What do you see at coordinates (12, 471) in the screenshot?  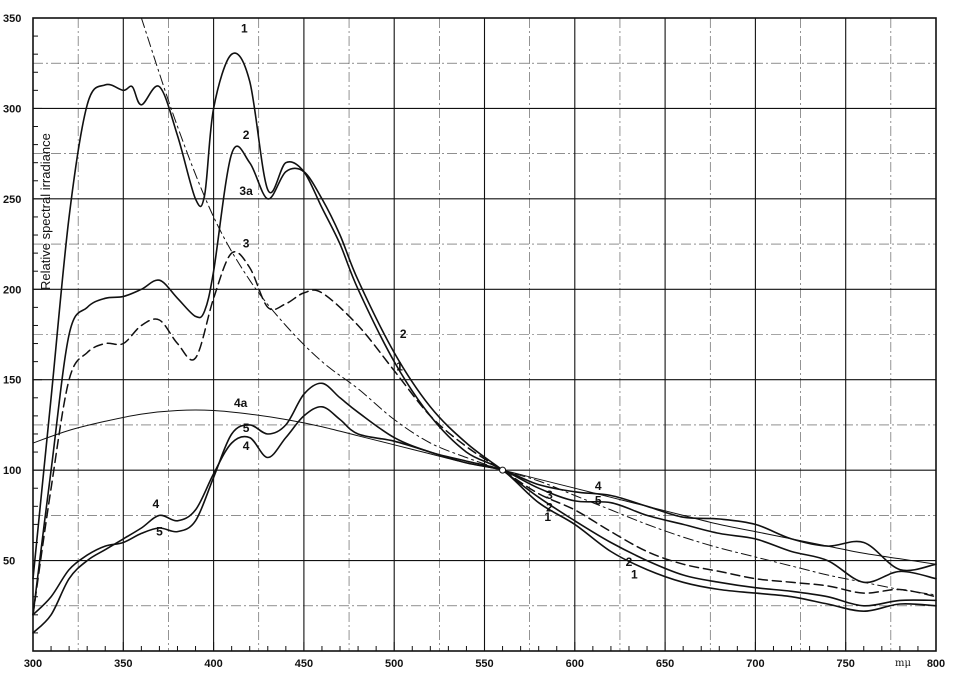 I see `y-tick-label: 100` at bounding box center [12, 471].